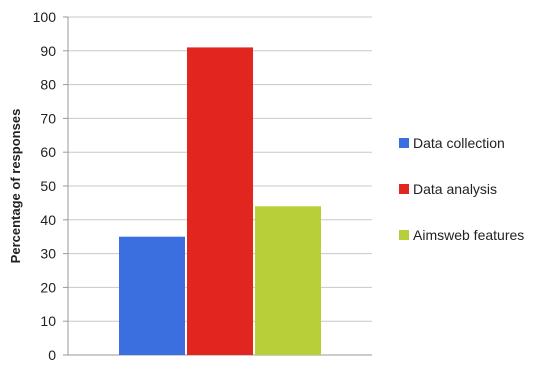 The height and width of the screenshot is (375, 537). Describe the element at coordinates (48, 321) in the screenshot. I see `y-tick-label: 10` at that location.